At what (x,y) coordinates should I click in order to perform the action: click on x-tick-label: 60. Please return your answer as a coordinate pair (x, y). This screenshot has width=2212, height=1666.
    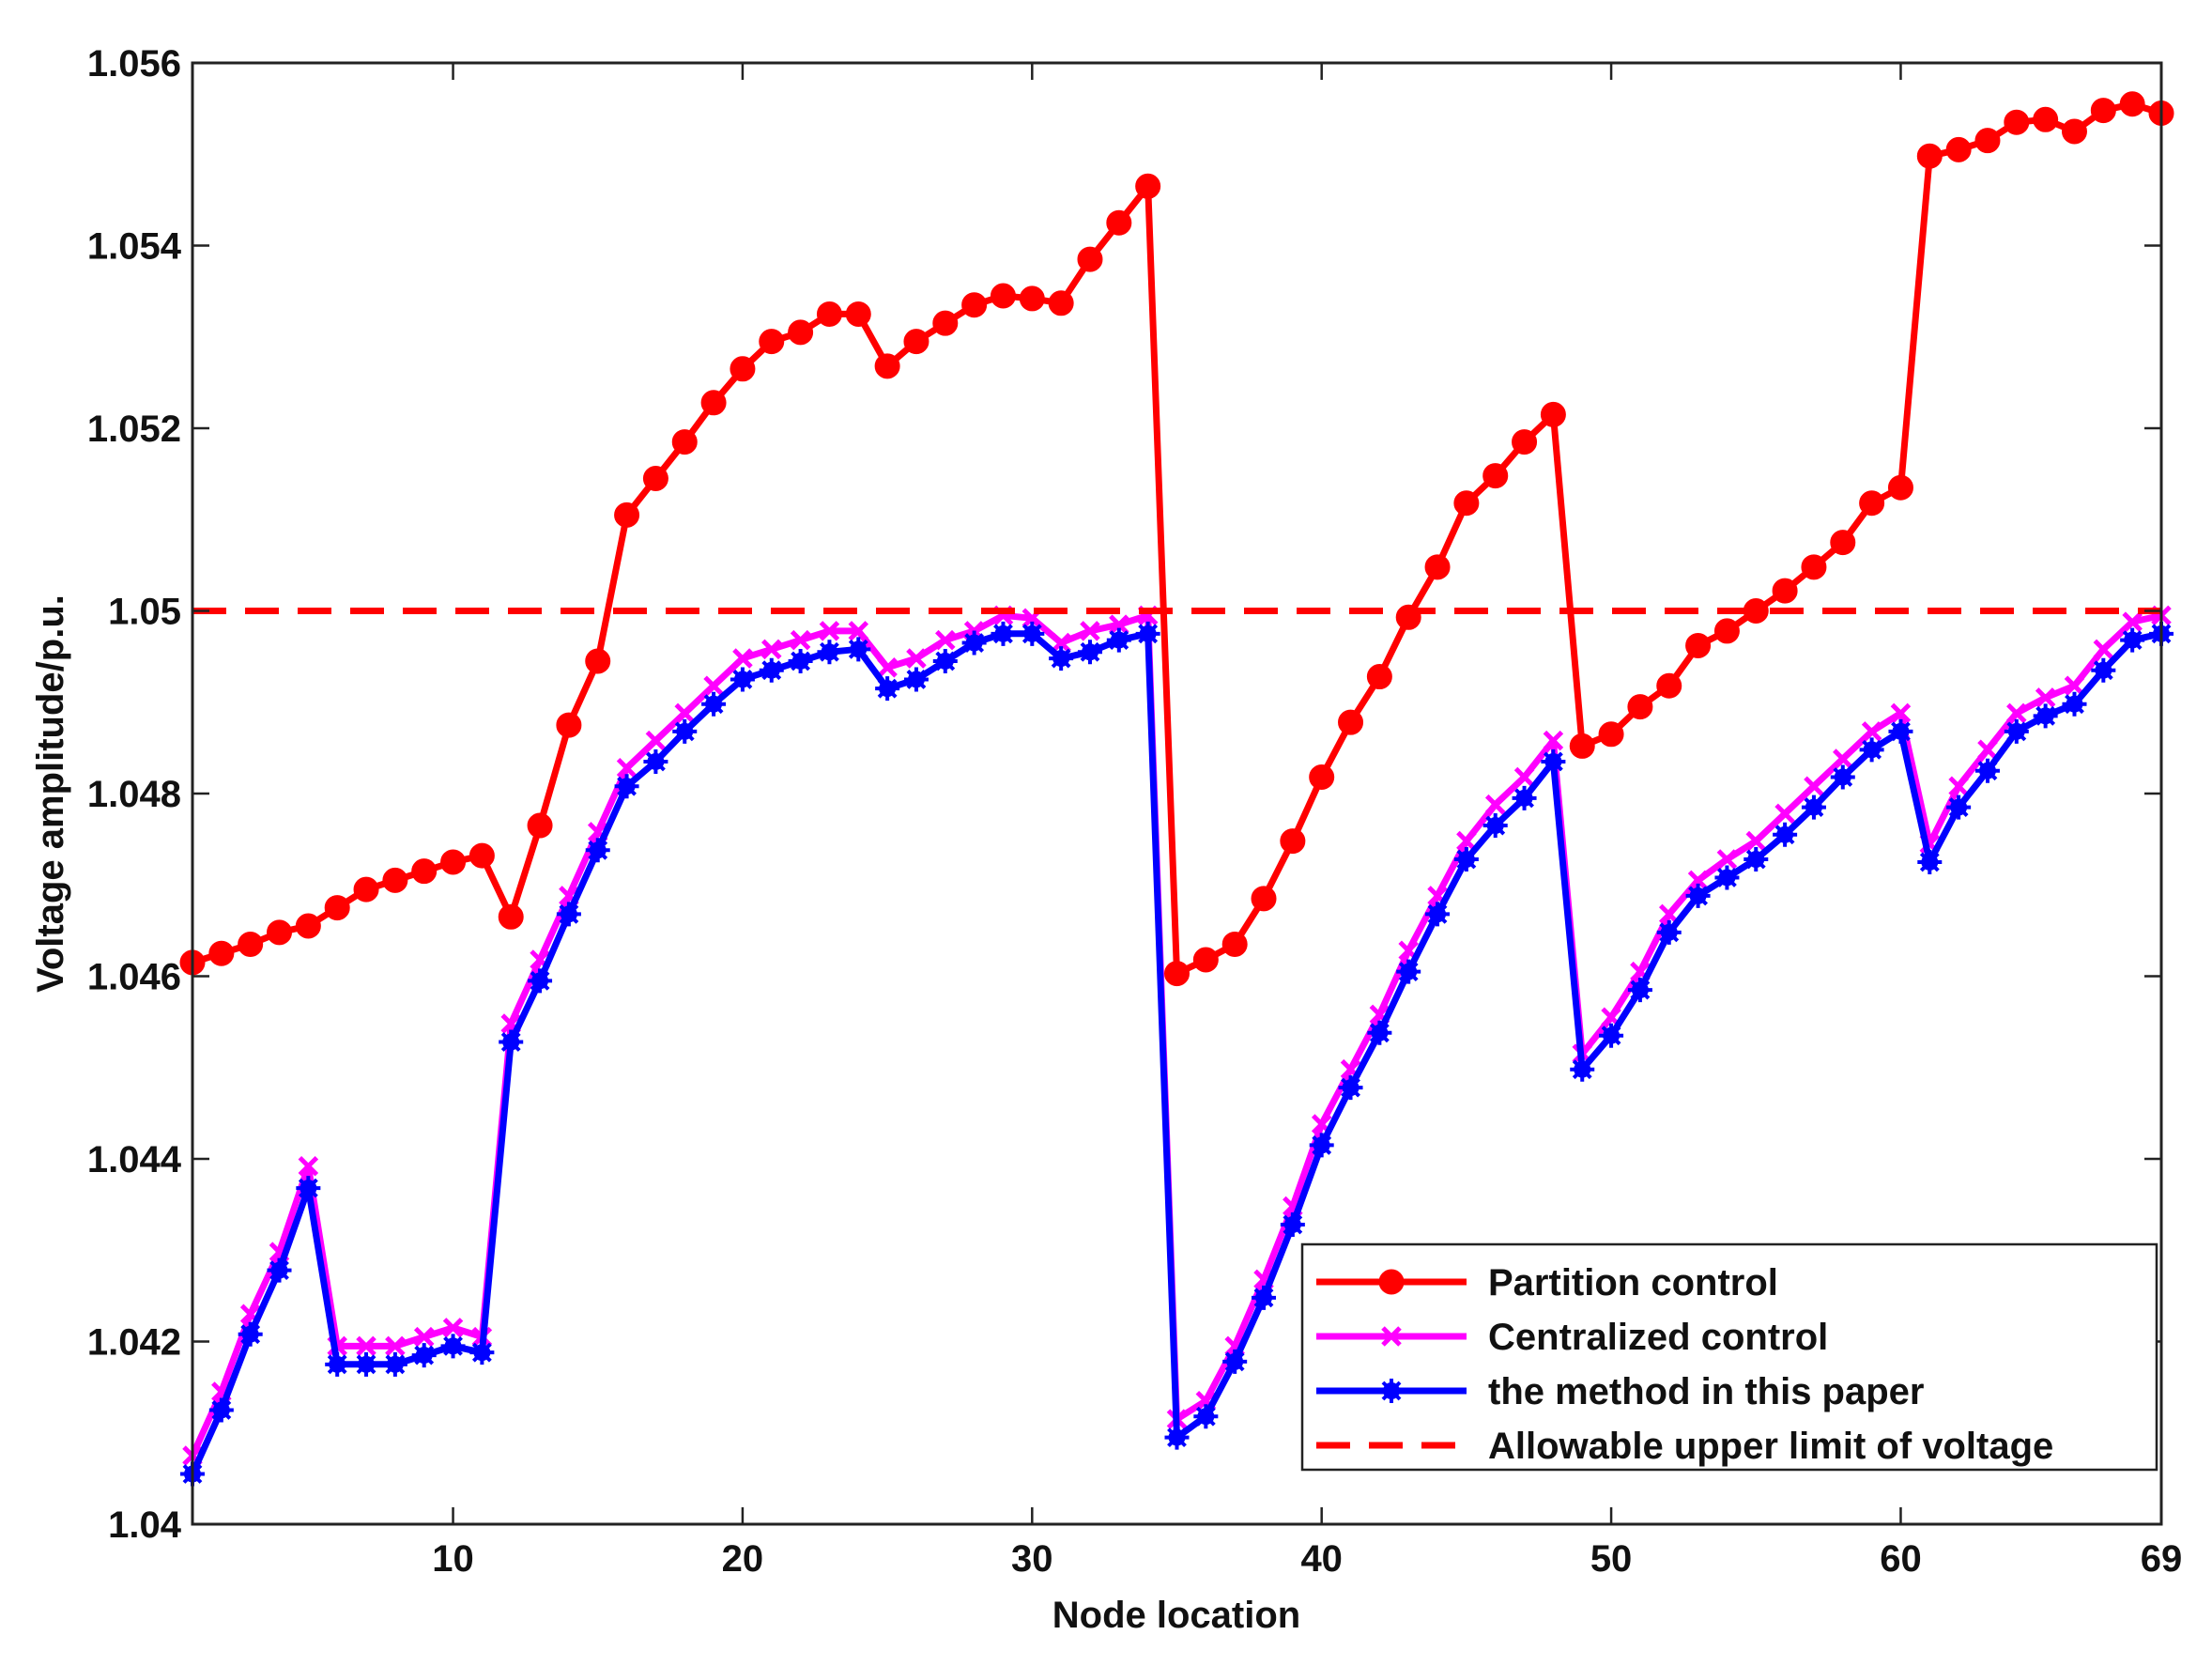
    Looking at the image, I should click on (1901, 1559).